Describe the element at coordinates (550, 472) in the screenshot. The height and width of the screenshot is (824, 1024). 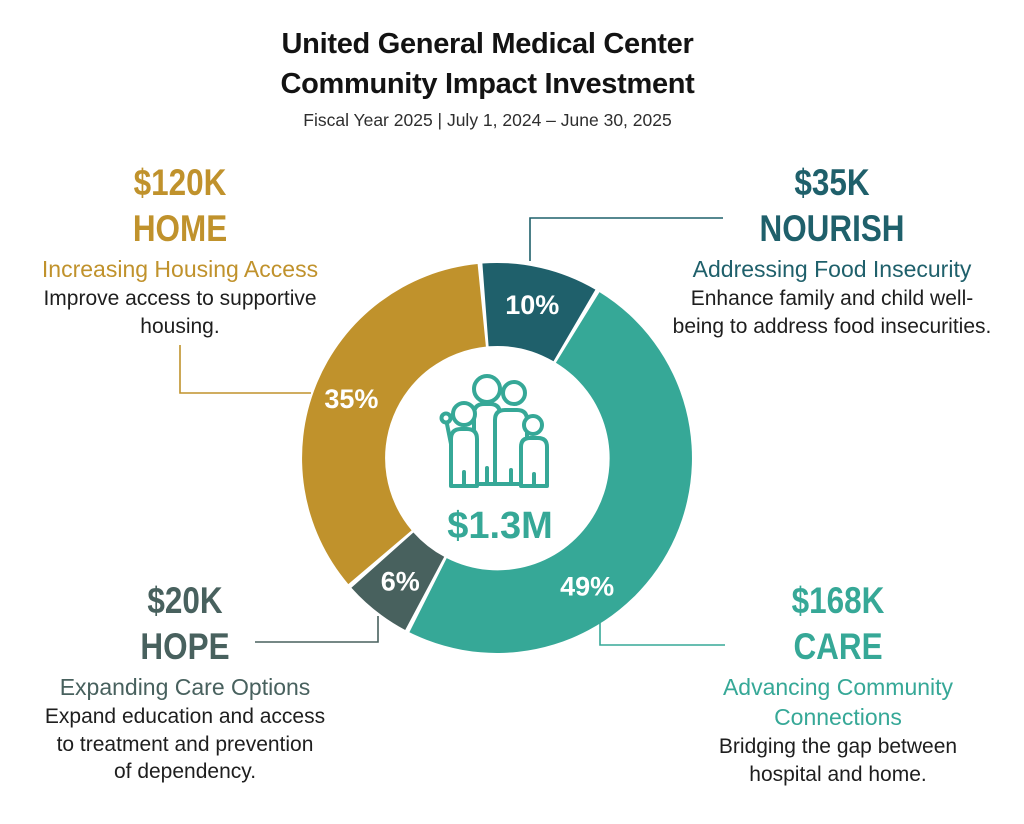
I see `donut-segment-care` at that location.